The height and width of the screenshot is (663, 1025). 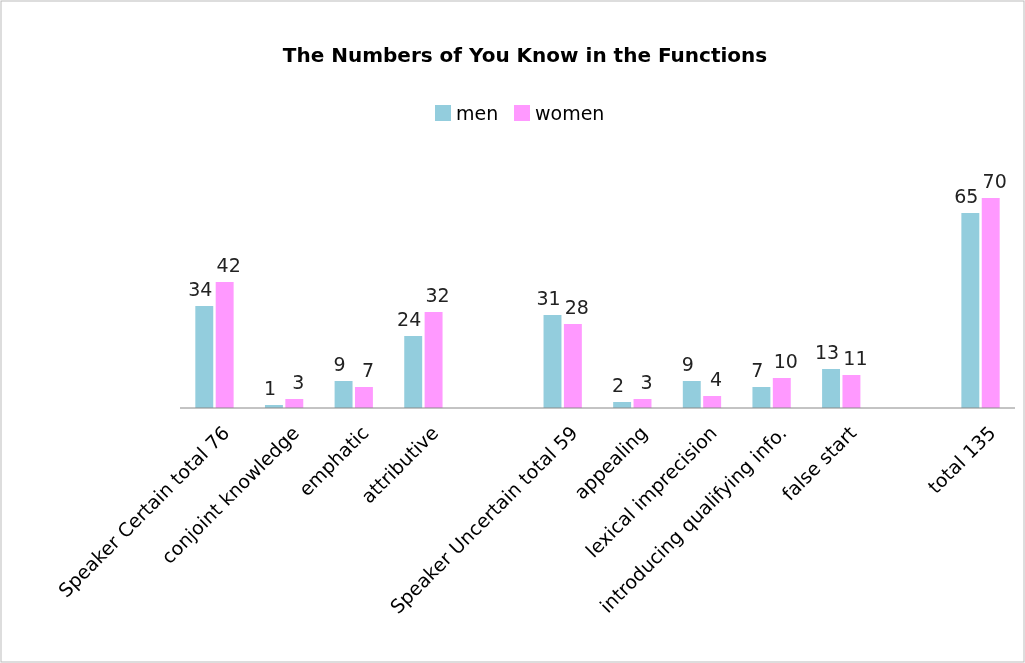 What do you see at coordinates (966, 196) in the screenshot?
I see `data-label: 65` at bounding box center [966, 196].